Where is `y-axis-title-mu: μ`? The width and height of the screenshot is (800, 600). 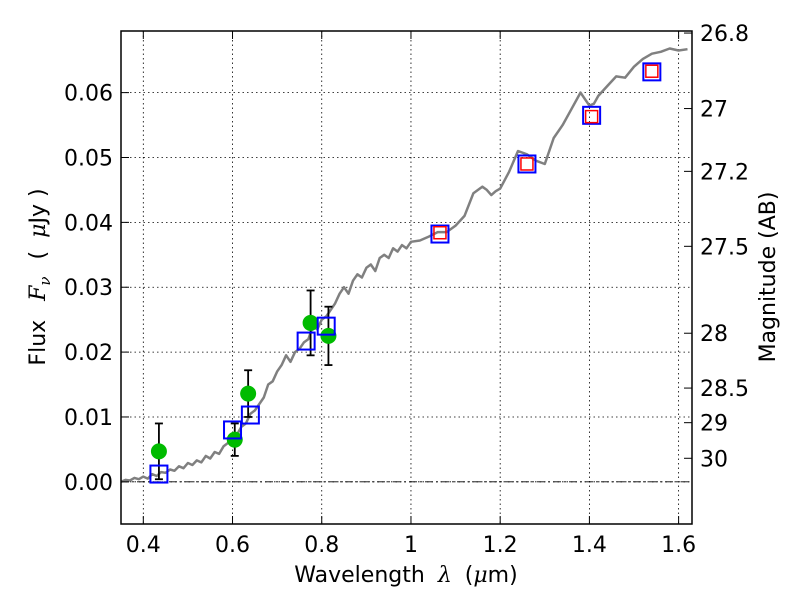 y-axis-title-mu: μ is located at coordinates (38, 231).